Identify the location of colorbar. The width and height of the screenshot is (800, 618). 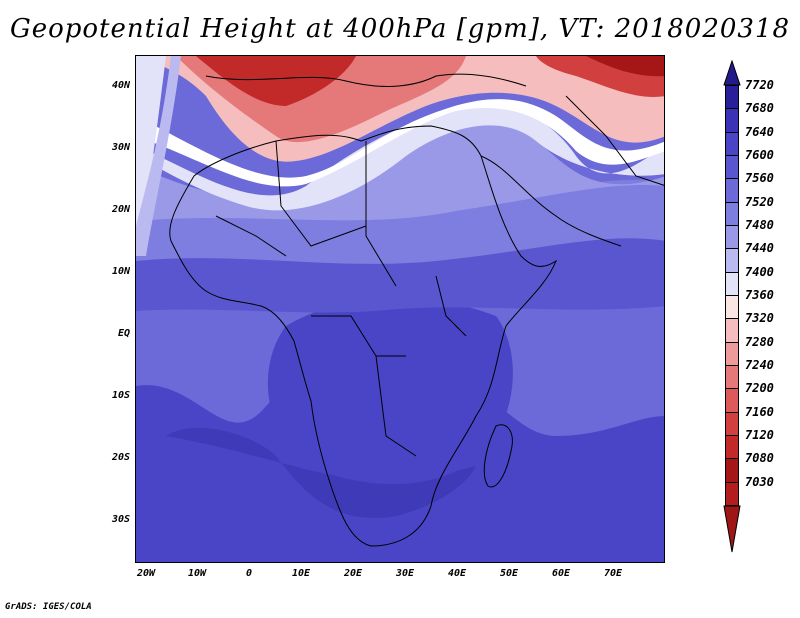
(732, 295).